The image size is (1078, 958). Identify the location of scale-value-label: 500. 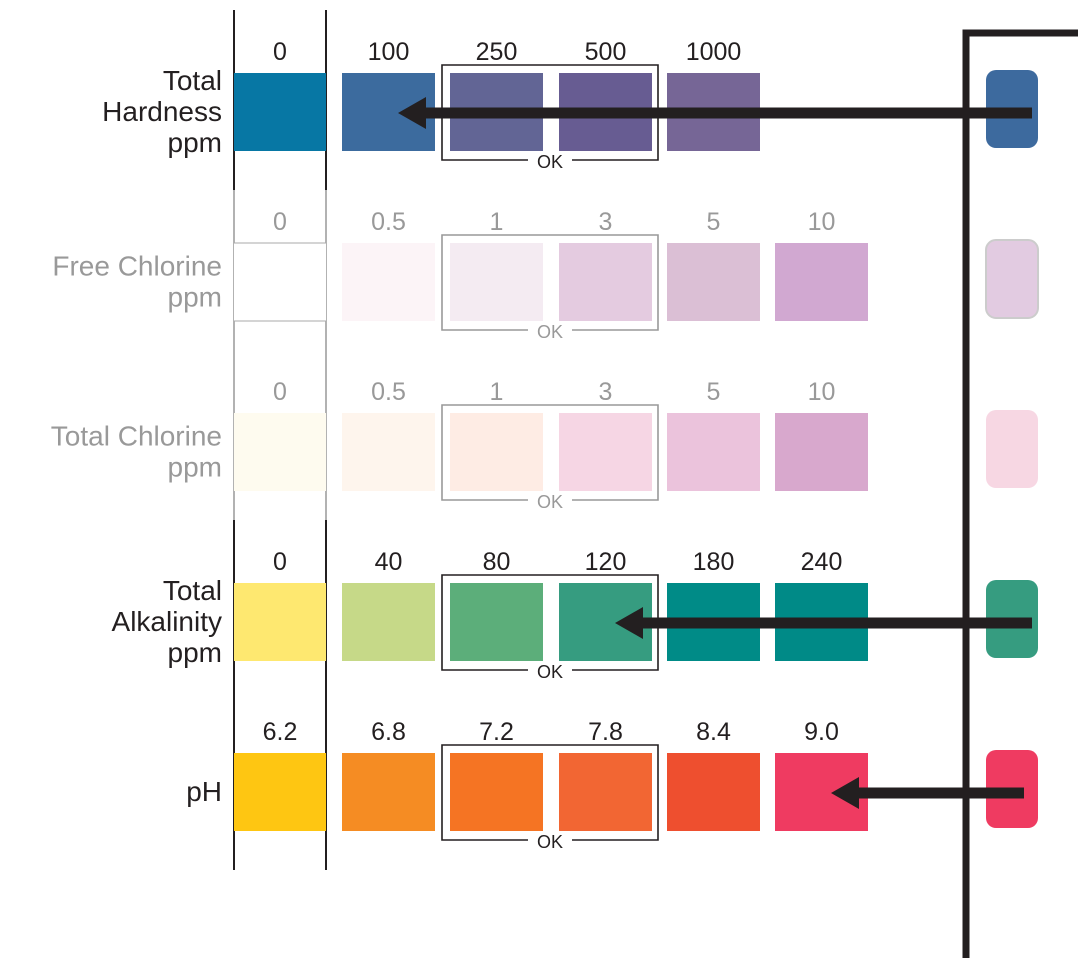
(606, 52).